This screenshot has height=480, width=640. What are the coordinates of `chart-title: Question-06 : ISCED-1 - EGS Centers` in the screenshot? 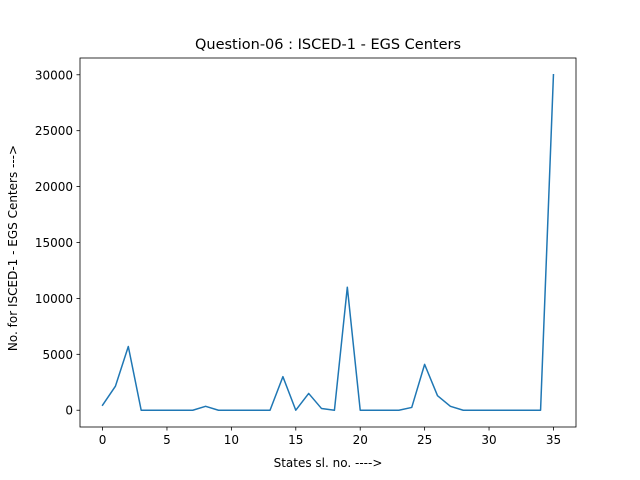 It's located at (328, 45).